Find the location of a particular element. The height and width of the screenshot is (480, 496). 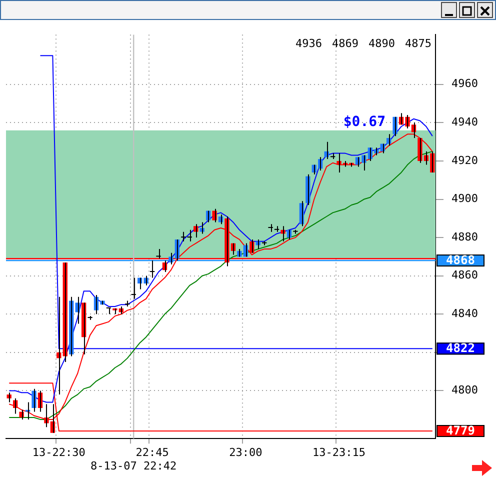

y-tick-label: 4800 is located at coordinates (465, 390).